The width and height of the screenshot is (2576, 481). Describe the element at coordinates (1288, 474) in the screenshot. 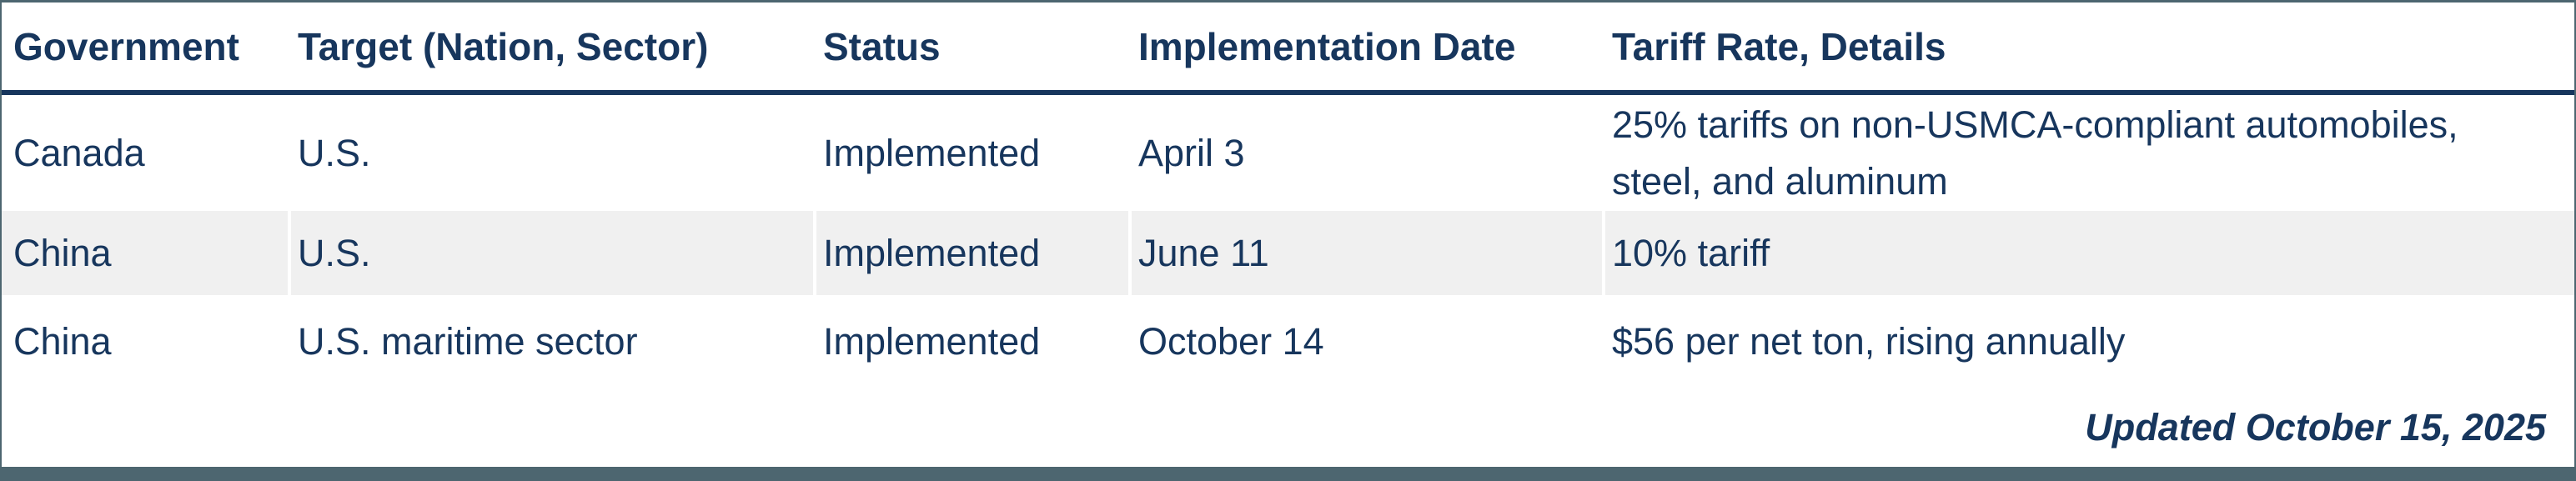

I see `bottom-accent-bar` at that location.